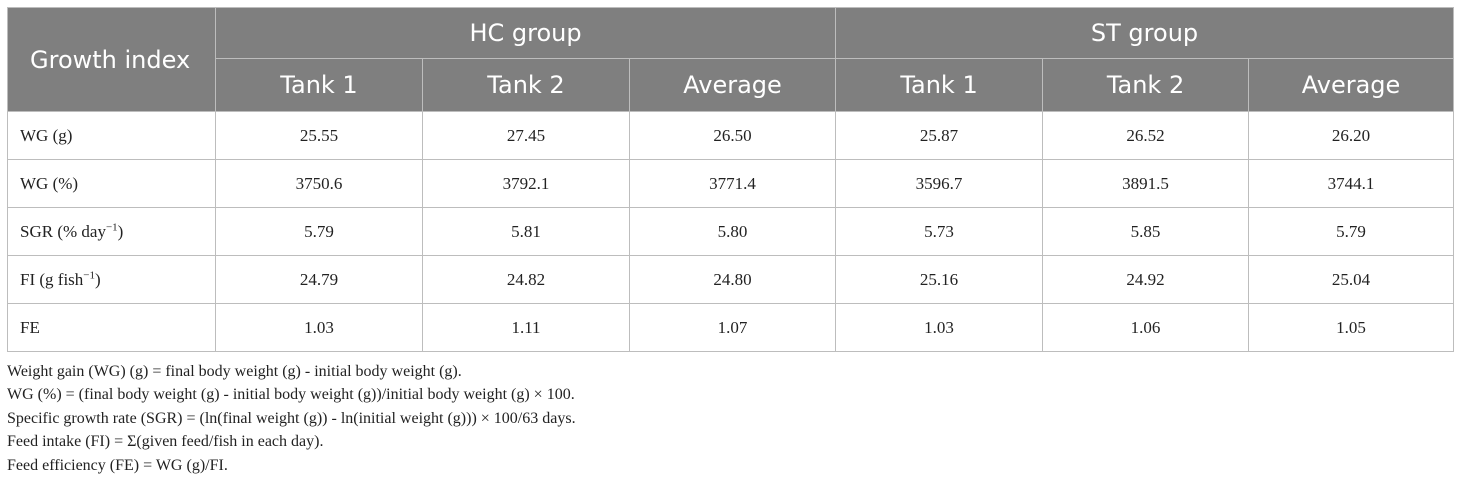  Describe the element at coordinates (939, 135) in the screenshot. I see `table-cell: 25.87` at that location.